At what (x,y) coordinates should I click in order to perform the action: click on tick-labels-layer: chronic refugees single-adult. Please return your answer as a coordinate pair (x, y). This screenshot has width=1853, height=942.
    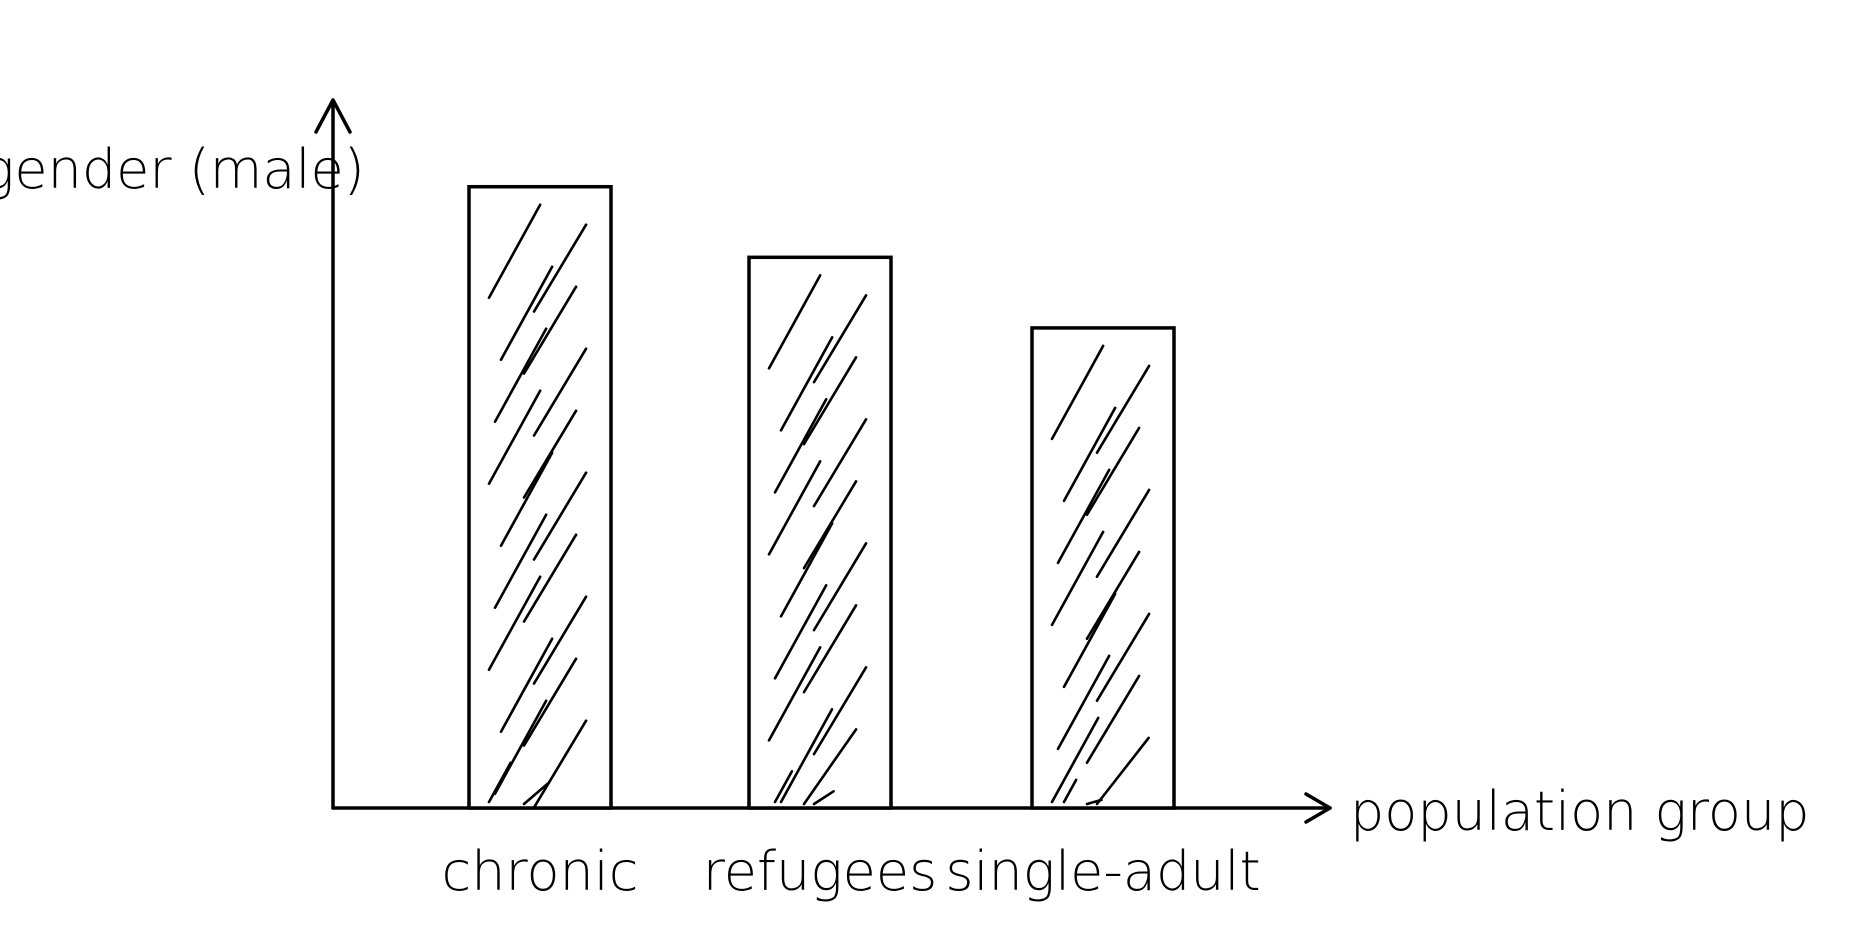
    Looking at the image, I should click on (851, 871).